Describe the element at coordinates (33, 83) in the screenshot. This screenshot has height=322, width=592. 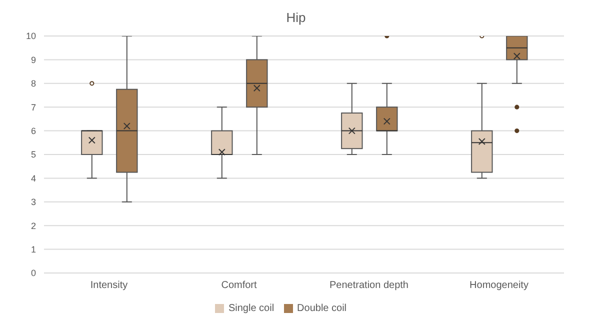
I see `y-tick-label: 8` at that location.